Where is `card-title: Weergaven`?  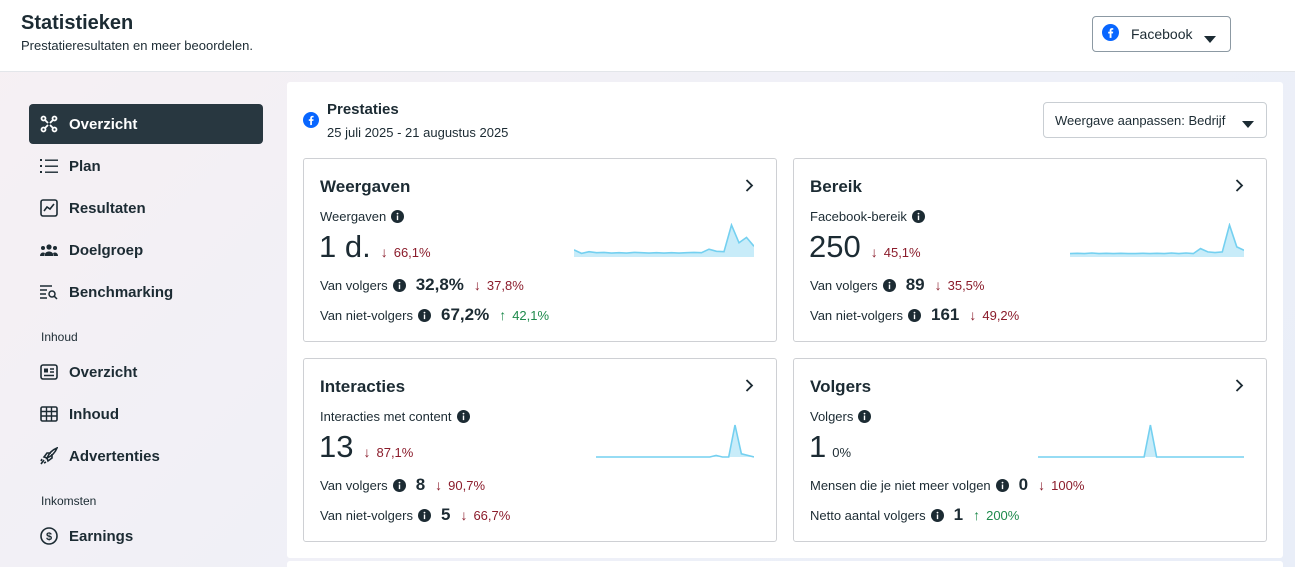
card-title: Weergaven is located at coordinates (365, 186).